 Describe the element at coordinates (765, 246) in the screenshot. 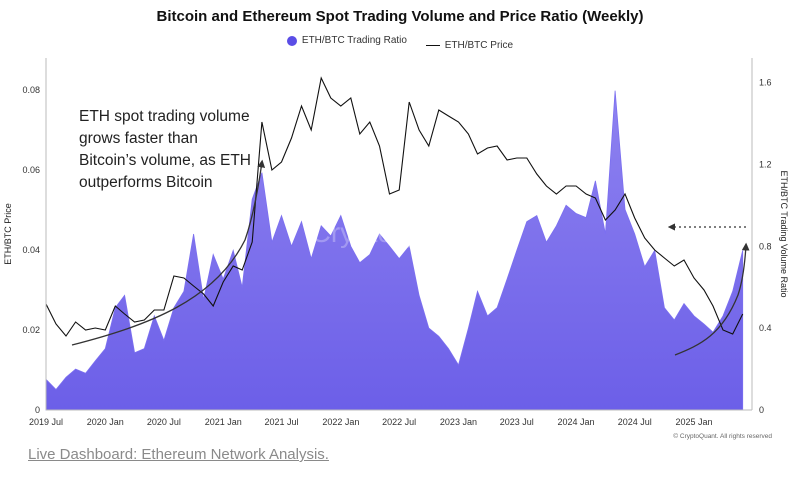

I see `right-tick-label: 0.8` at that location.